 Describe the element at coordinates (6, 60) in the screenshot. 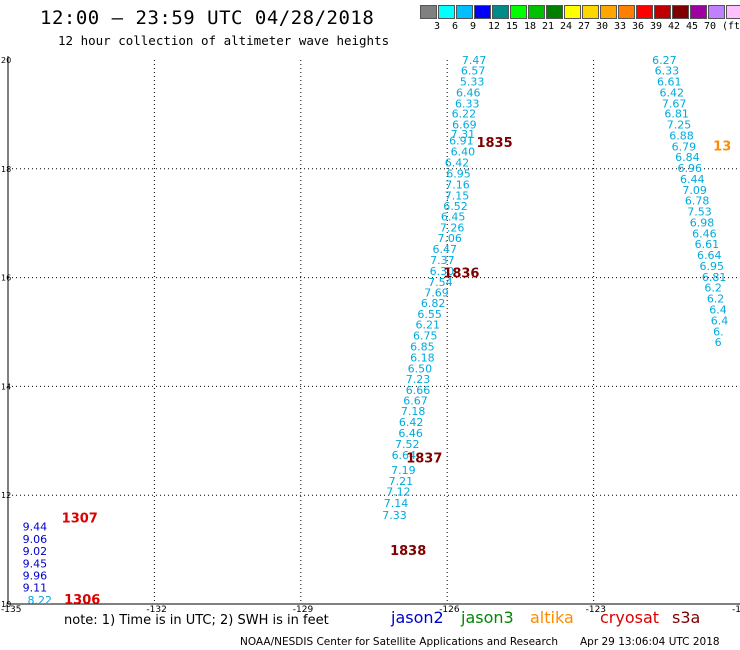

I see `y-tick-label: 20` at that location.